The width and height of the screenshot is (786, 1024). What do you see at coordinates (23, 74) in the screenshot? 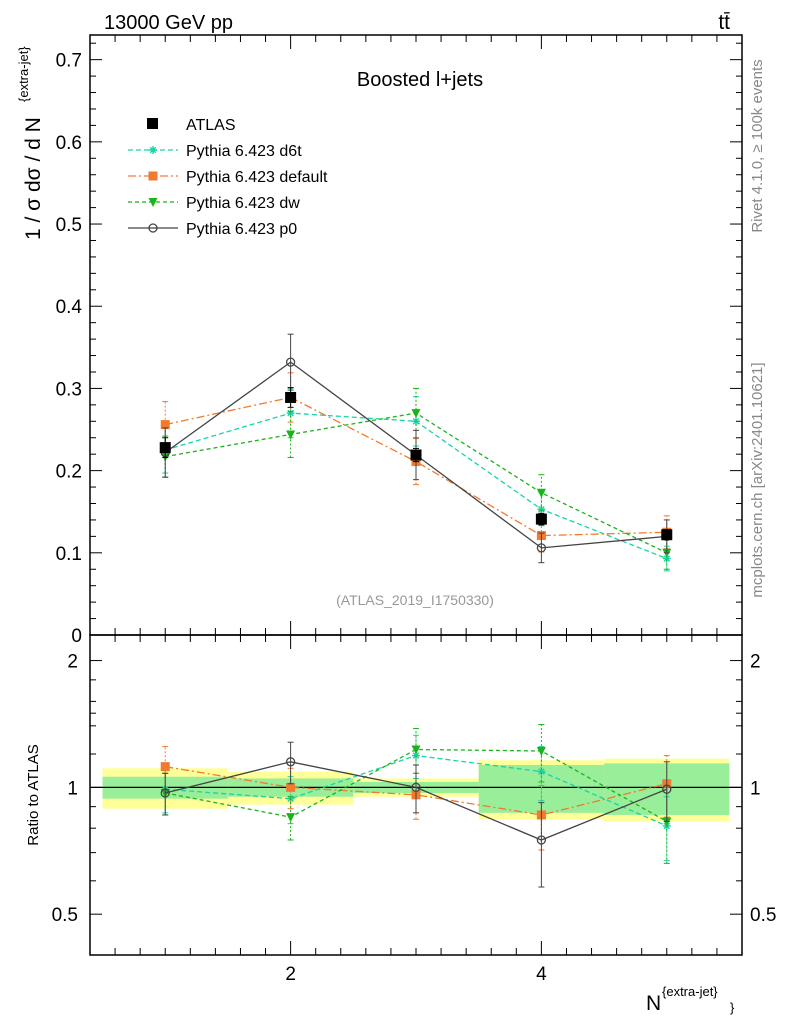
I see `main-y-axis-label-sup: {extra-jet}` at bounding box center [23, 74].